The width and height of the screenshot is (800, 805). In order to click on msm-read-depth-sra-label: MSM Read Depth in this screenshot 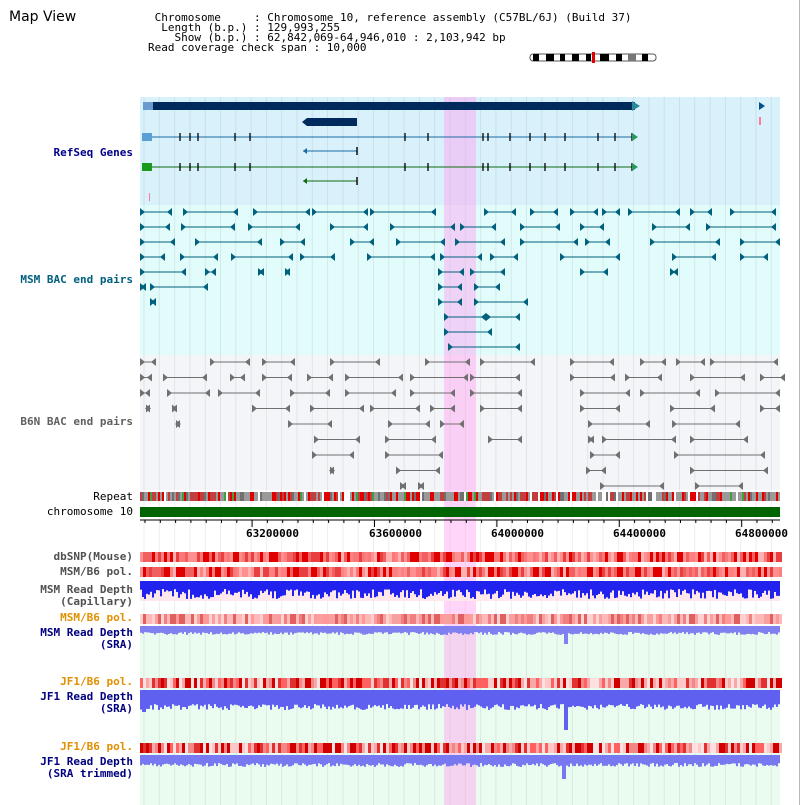, I will do `click(86, 632)`.